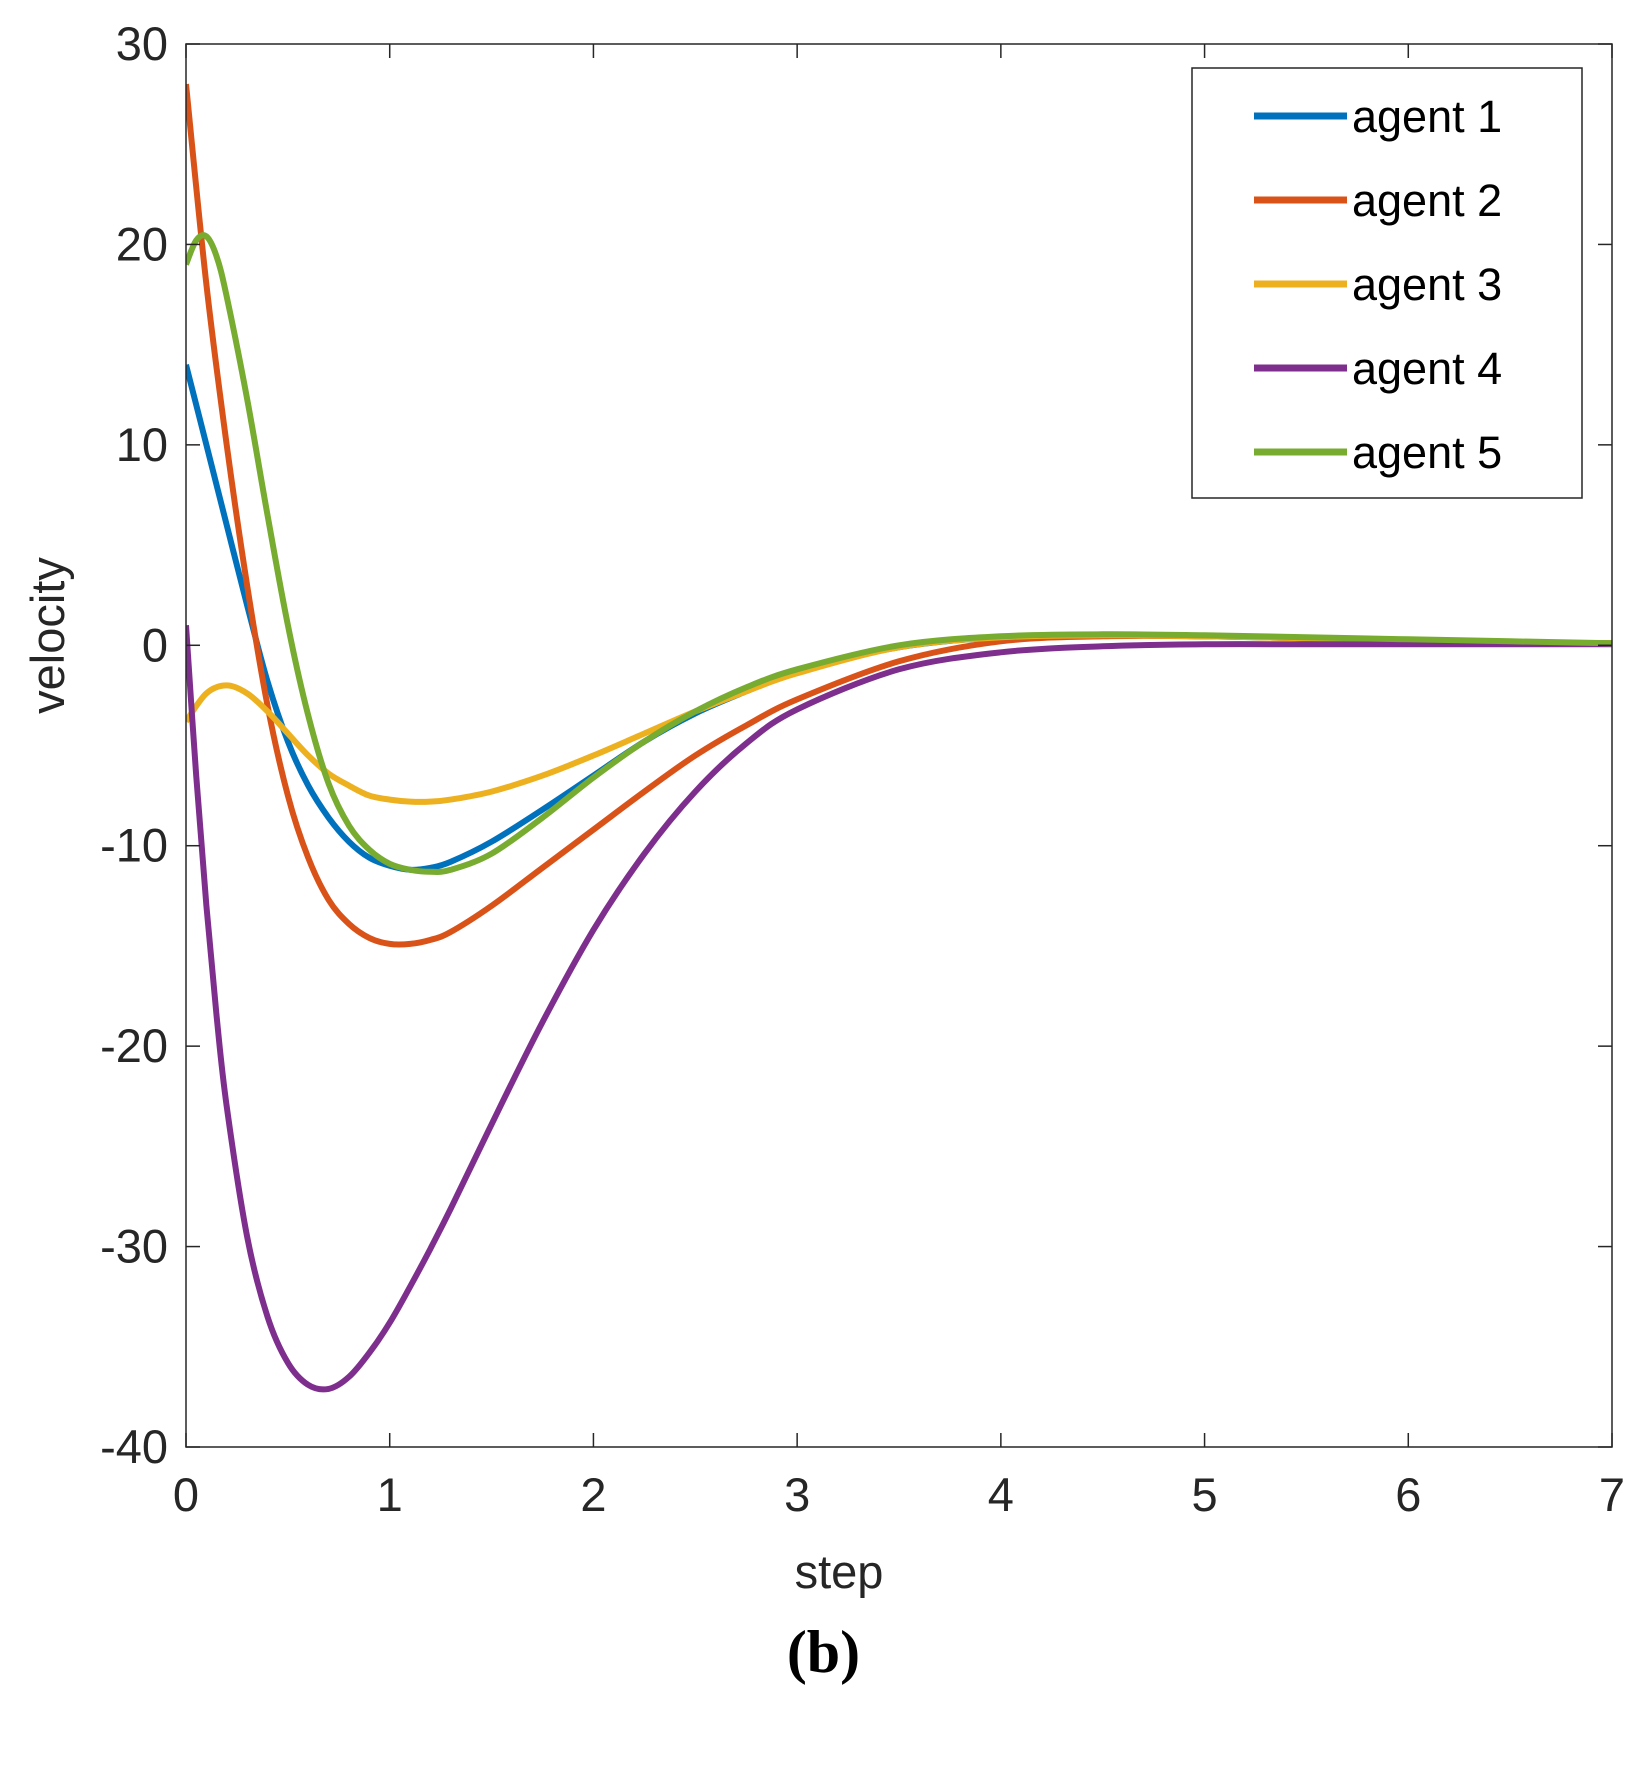 This screenshot has width=1647, height=1781. What do you see at coordinates (593, 1494) in the screenshot?
I see `x-tick-label: 2` at bounding box center [593, 1494].